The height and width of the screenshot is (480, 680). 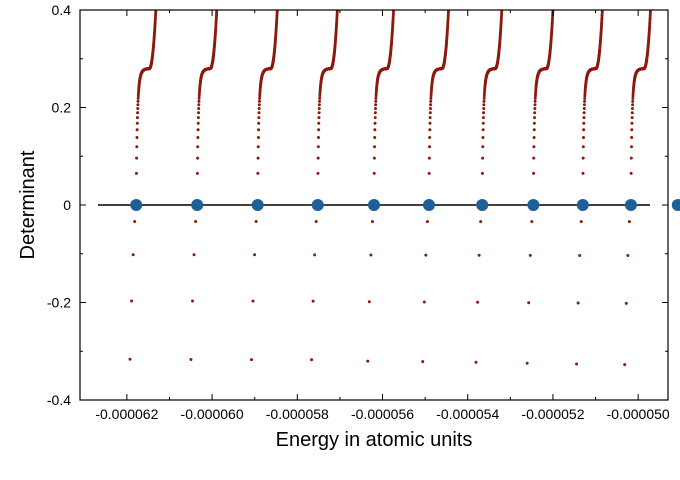 I want to click on y-tick-label: 0, so click(x=67, y=205).